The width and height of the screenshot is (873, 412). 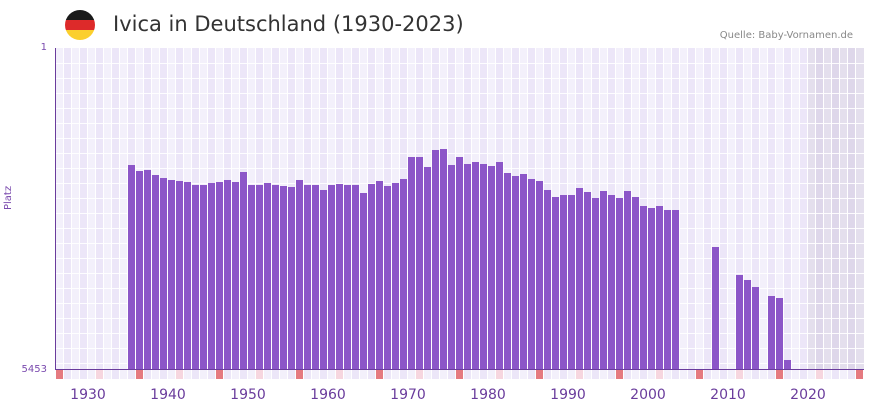 I want to click on bar-1952, so click(x=251, y=277).